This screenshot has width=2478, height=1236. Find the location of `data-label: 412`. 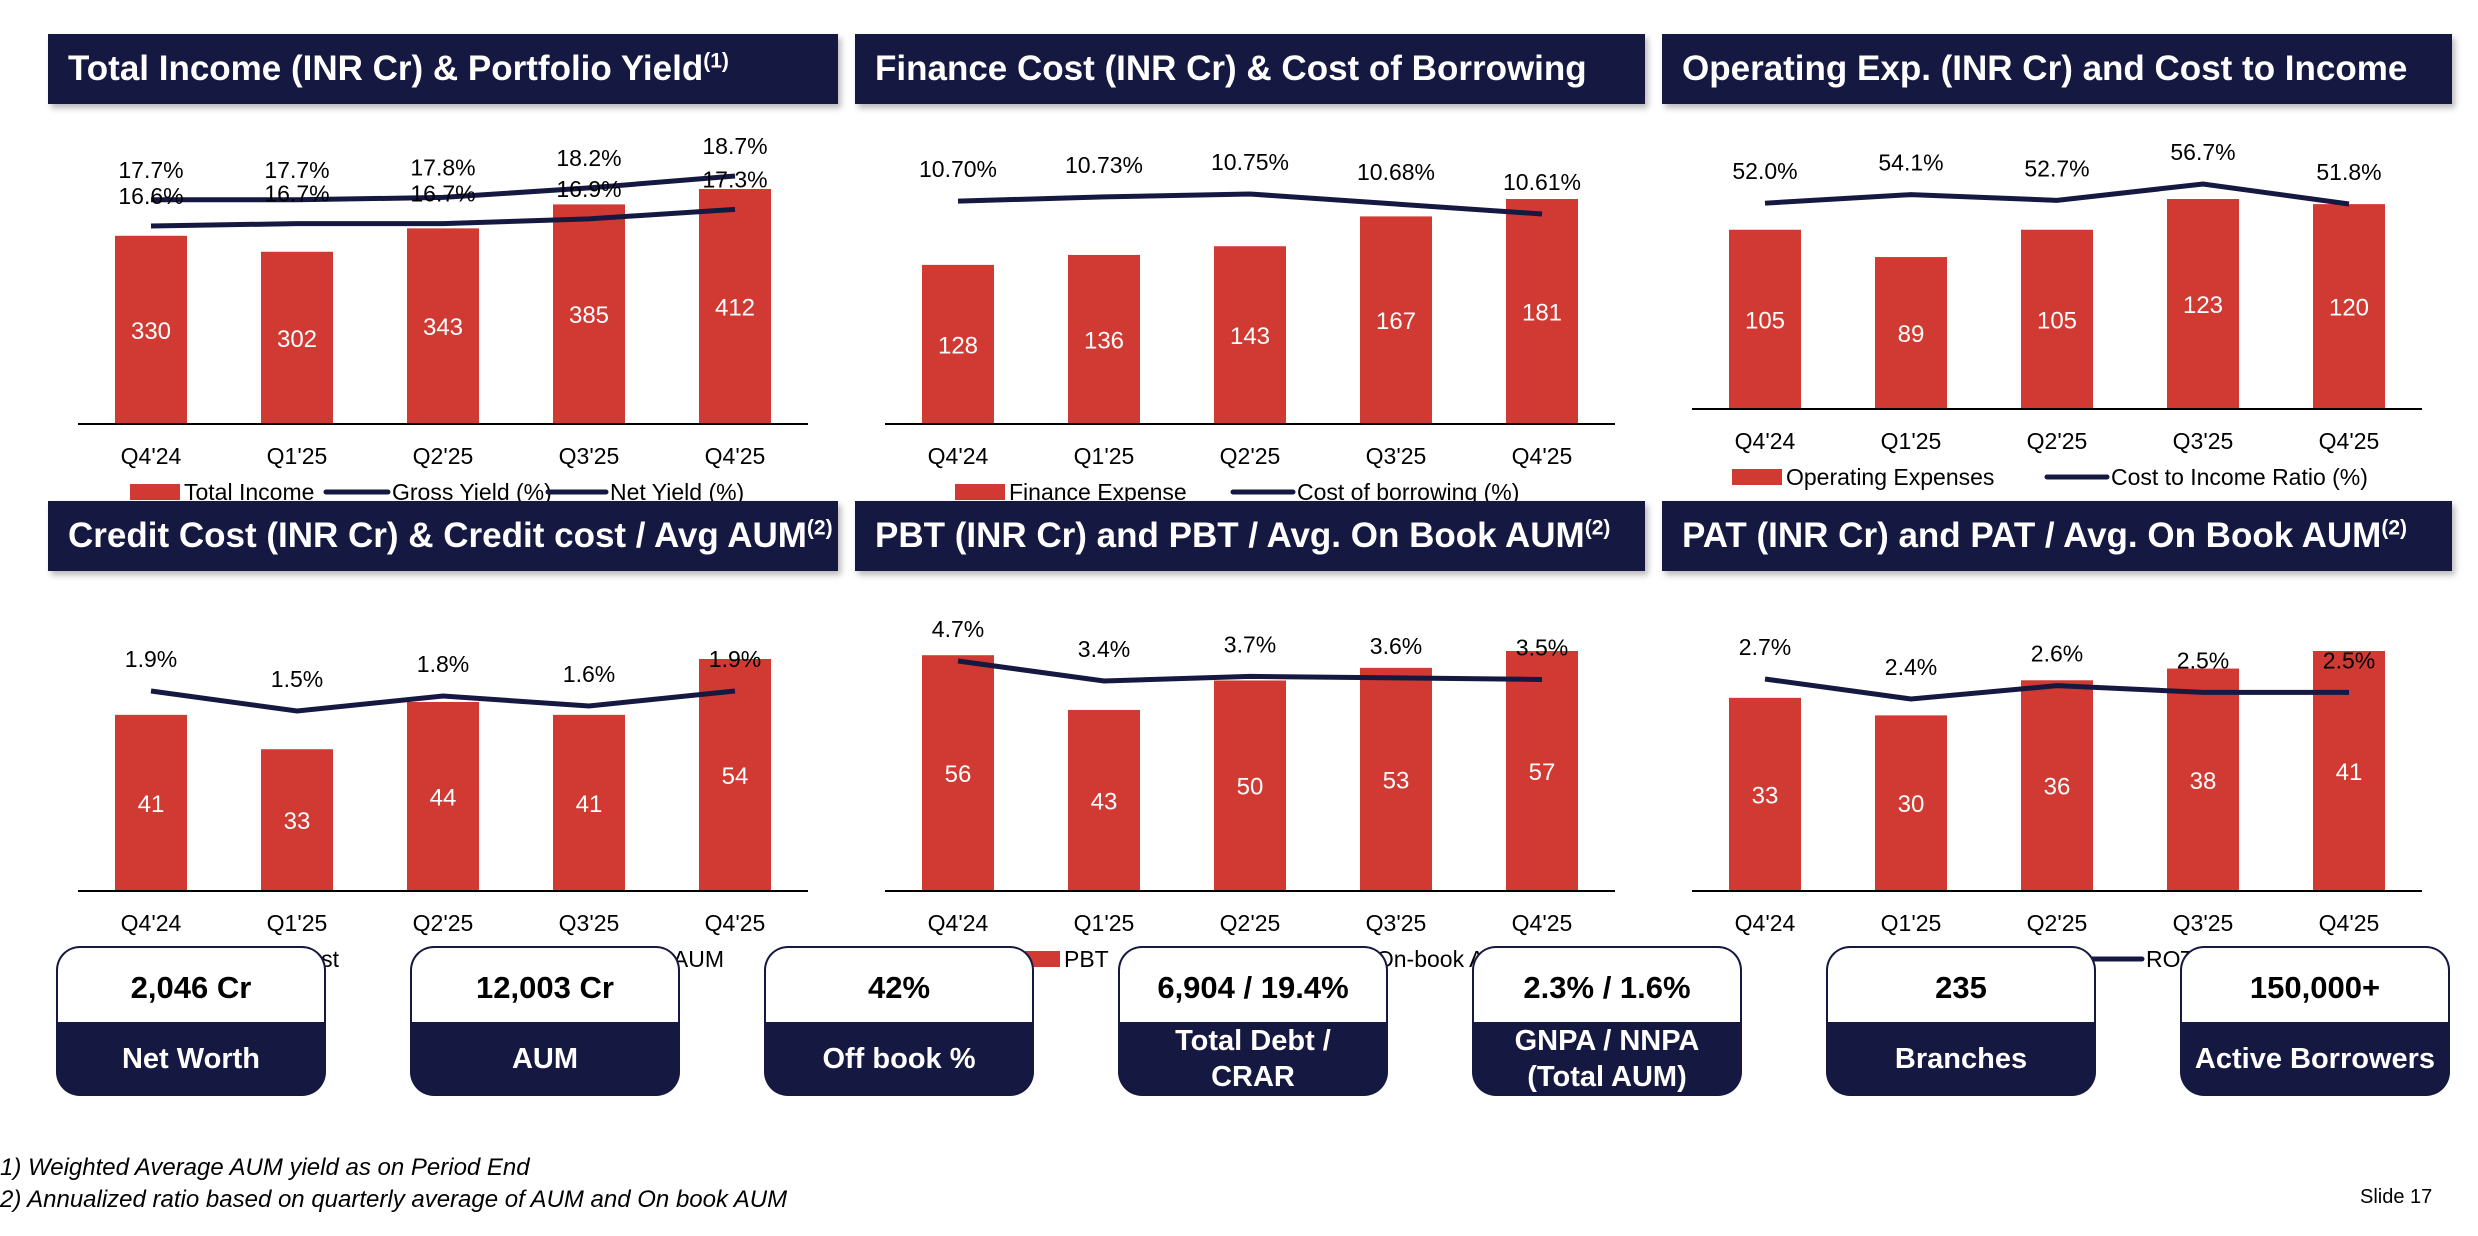

data-label: 412 is located at coordinates (735, 308).